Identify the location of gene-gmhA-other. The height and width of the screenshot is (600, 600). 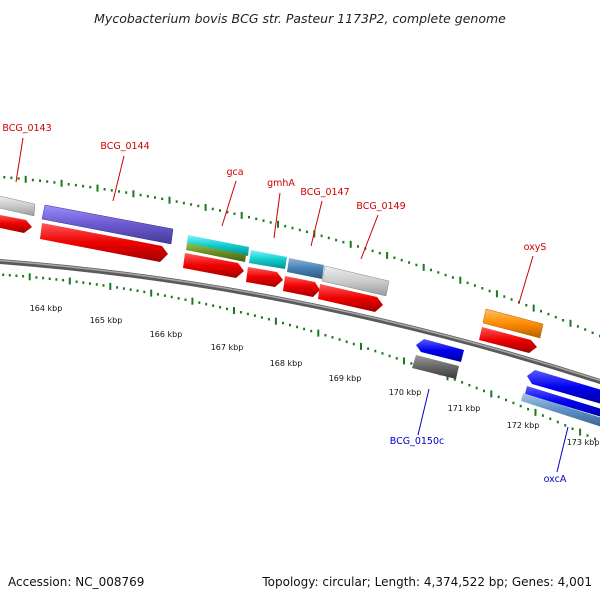
(268, 259).